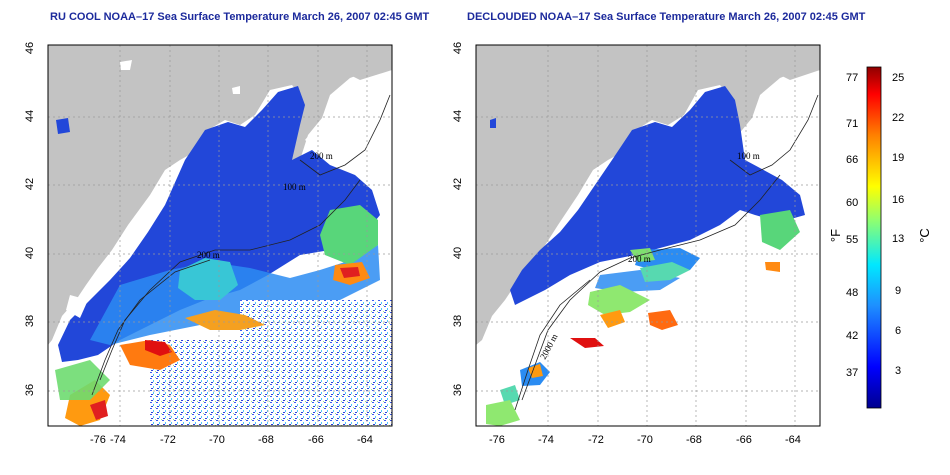 This screenshot has width=950, height=475. I want to click on left-xtick: -68, so click(266, 440).